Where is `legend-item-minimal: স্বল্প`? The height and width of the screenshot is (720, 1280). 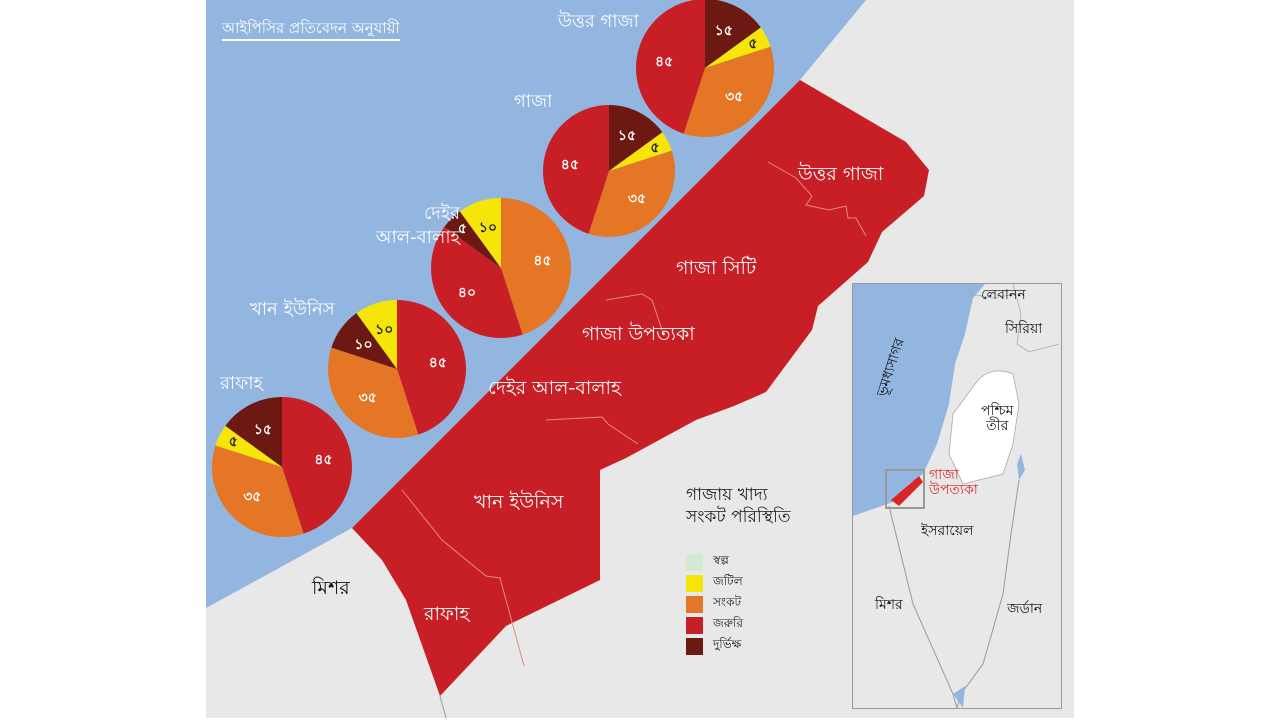
legend-item-minimal: স্বল্প is located at coordinates (707, 562).